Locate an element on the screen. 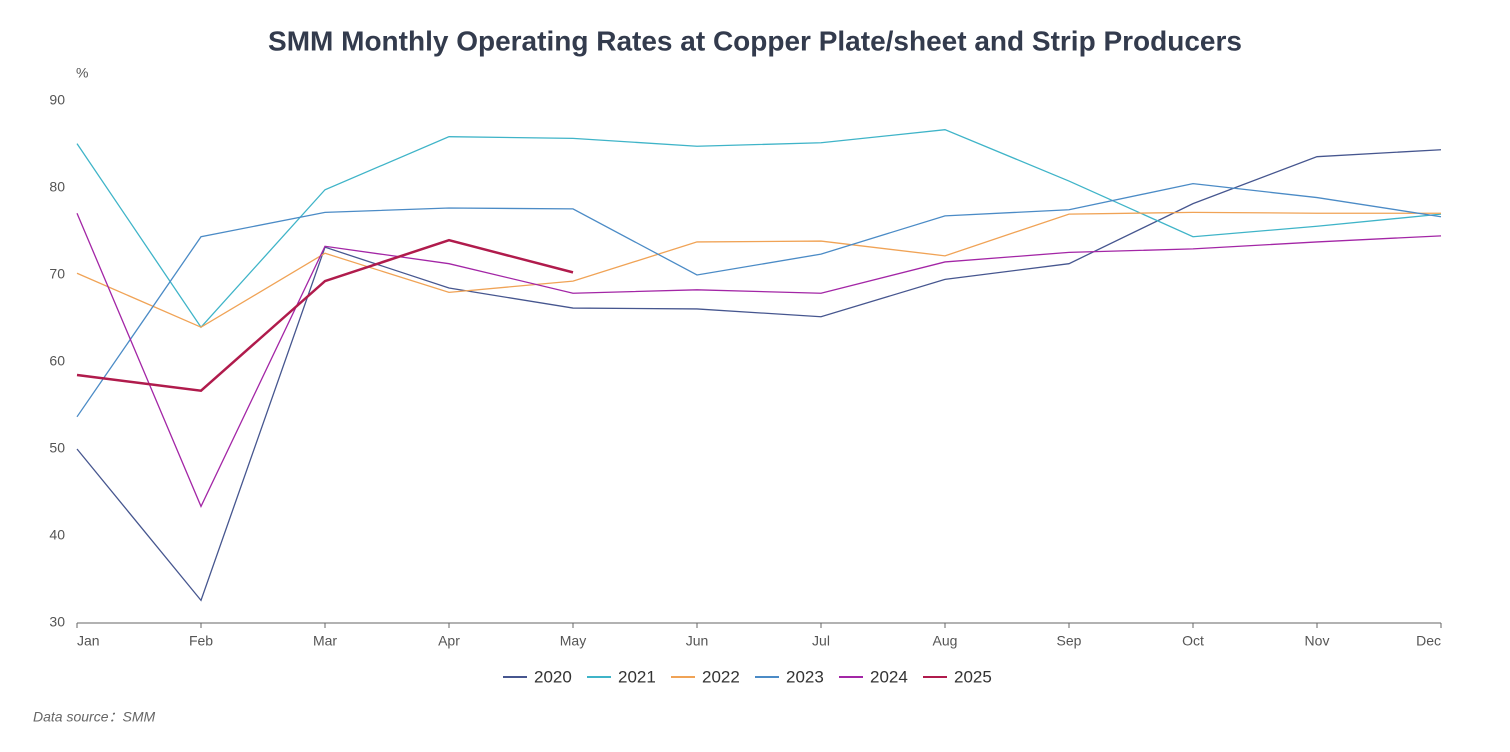 The image size is (1510, 752). legend-label: 2020 is located at coordinates (553, 676).